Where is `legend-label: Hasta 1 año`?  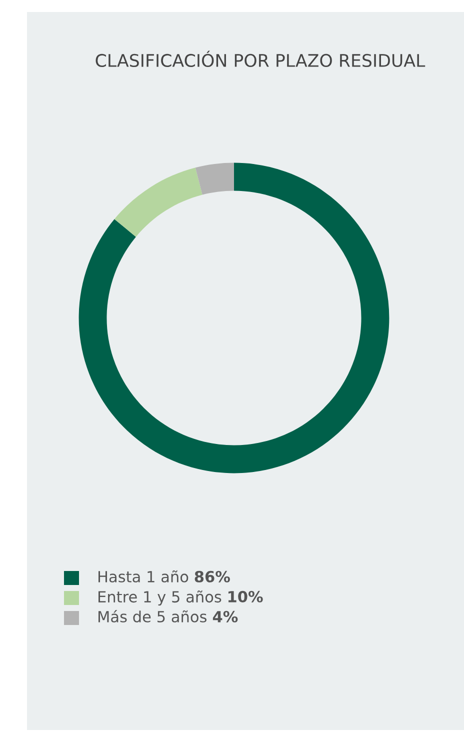
legend-label: Hasta 1 año is located at coordinates (143, 576).